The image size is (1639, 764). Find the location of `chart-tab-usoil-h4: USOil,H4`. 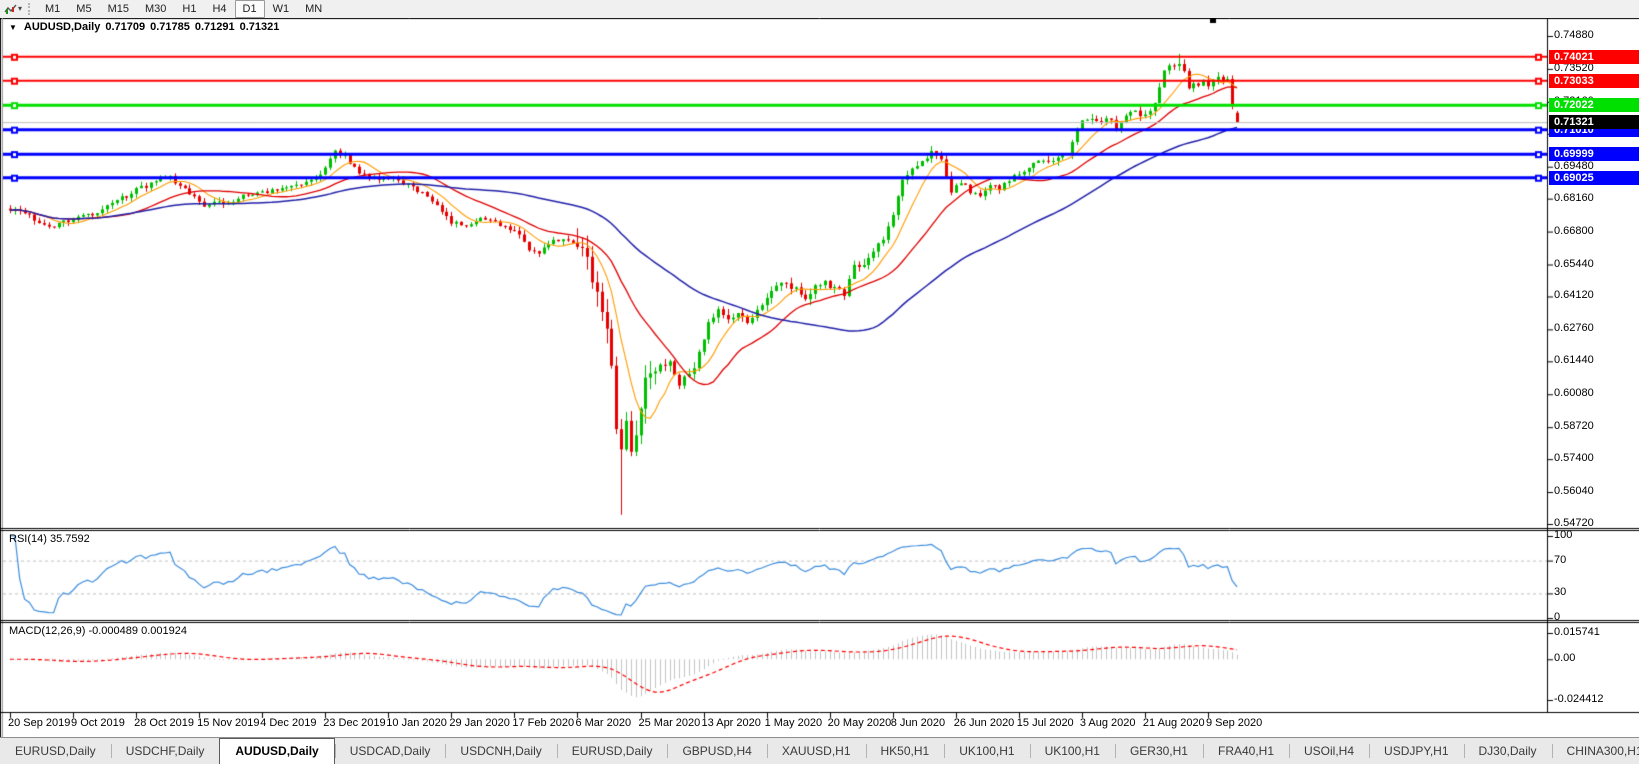

chart-tab-usoil-h4: USOil,H4 is located at coordinates (1329, 751).